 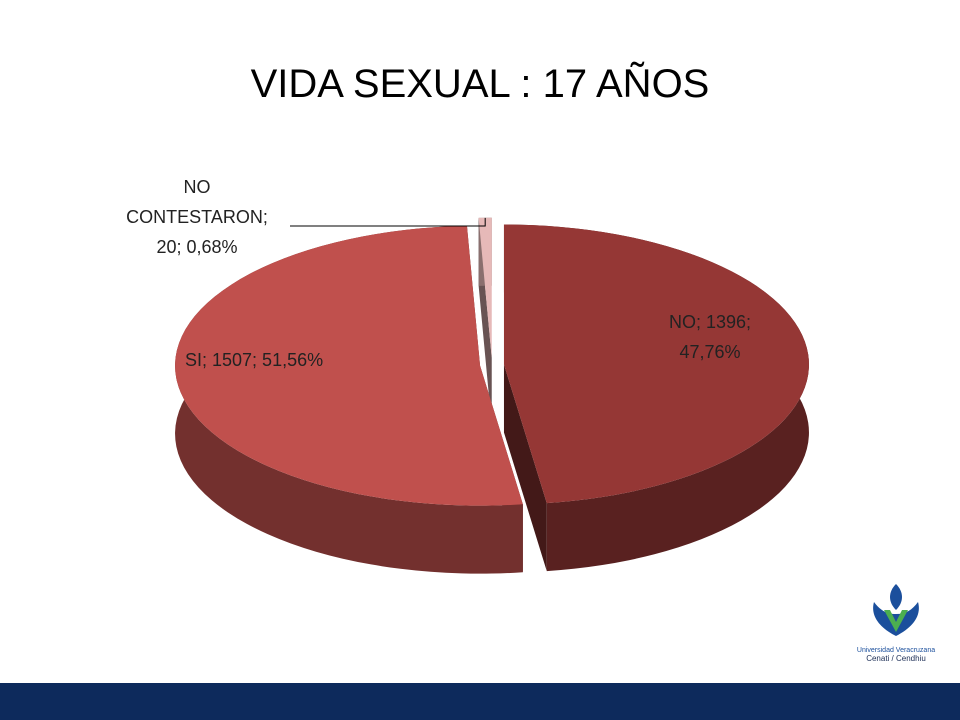 I want to click on footer-bar, so click(x=480, y=701).